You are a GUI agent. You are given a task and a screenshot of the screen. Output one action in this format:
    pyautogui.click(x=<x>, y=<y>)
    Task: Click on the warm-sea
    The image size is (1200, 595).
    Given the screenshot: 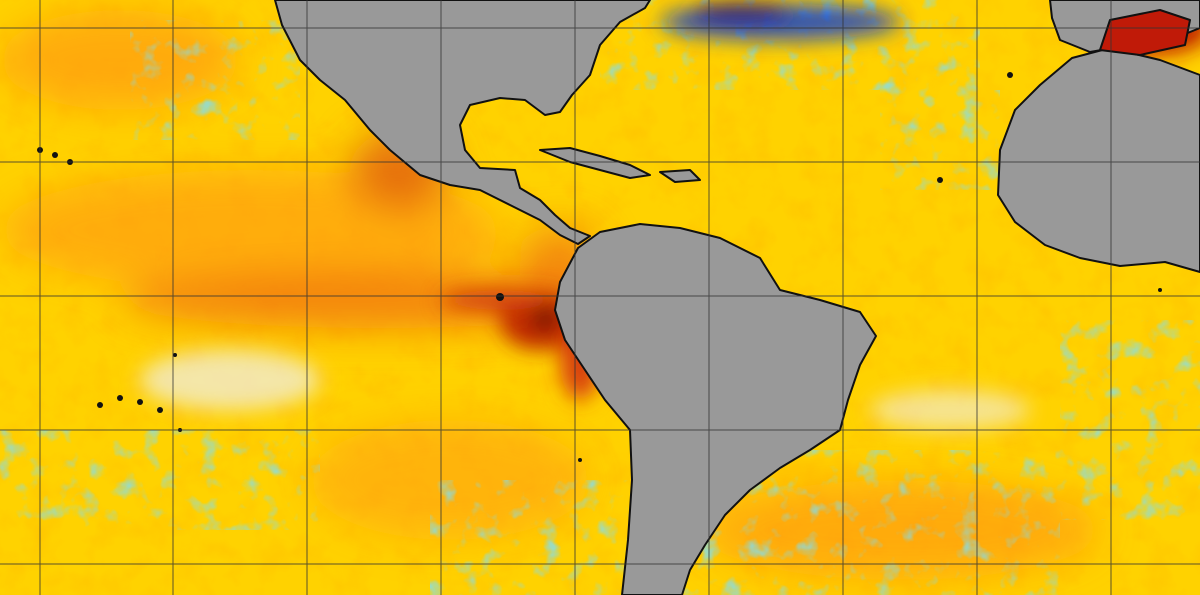 What is the action you would take?
    pyautogui.click(x=1145, y=32)
    